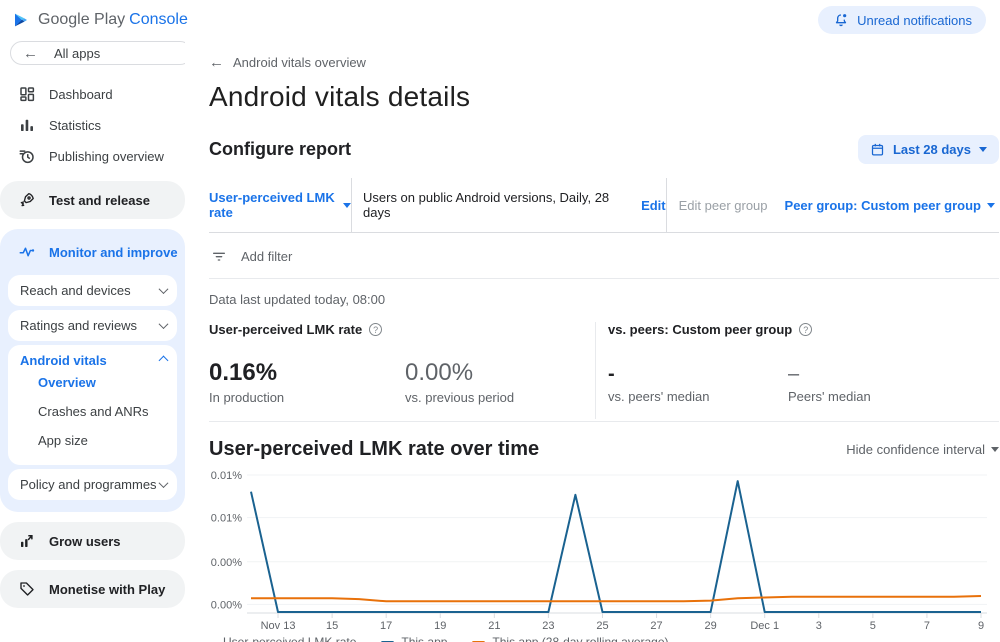  What do you see at coordinates (460, 397) in the screenshot?
I see `metric-delta-caption: vs. previous period` at bounding box center [460, 397].